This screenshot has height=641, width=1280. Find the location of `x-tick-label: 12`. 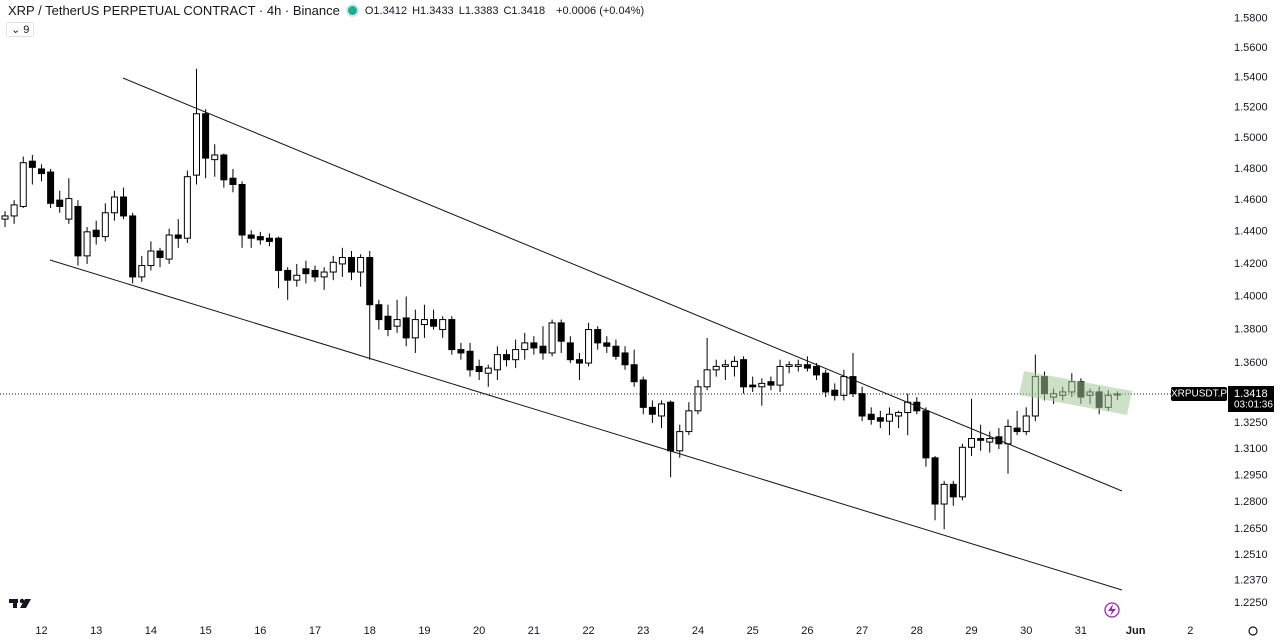

x-tick-label: 12 is located at coordinates (41, 631).